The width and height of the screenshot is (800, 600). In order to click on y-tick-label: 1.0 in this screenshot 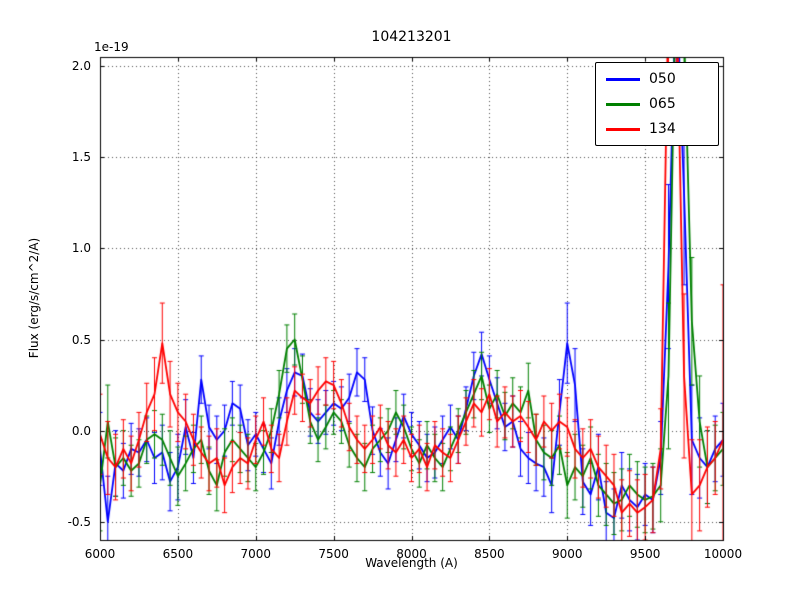, I will do `click(81, 248)`.